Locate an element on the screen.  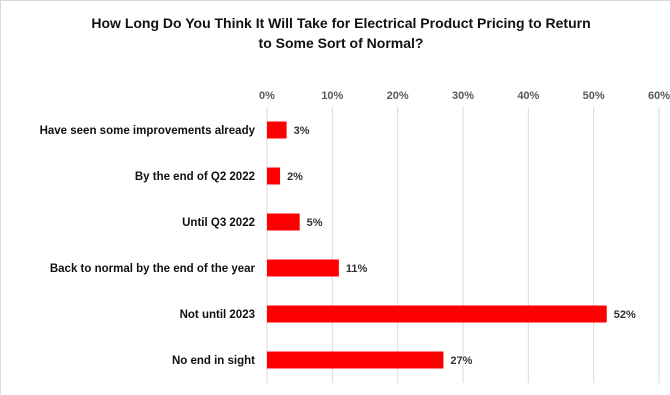
data-label: 27% is located at coordinates (461, 361).